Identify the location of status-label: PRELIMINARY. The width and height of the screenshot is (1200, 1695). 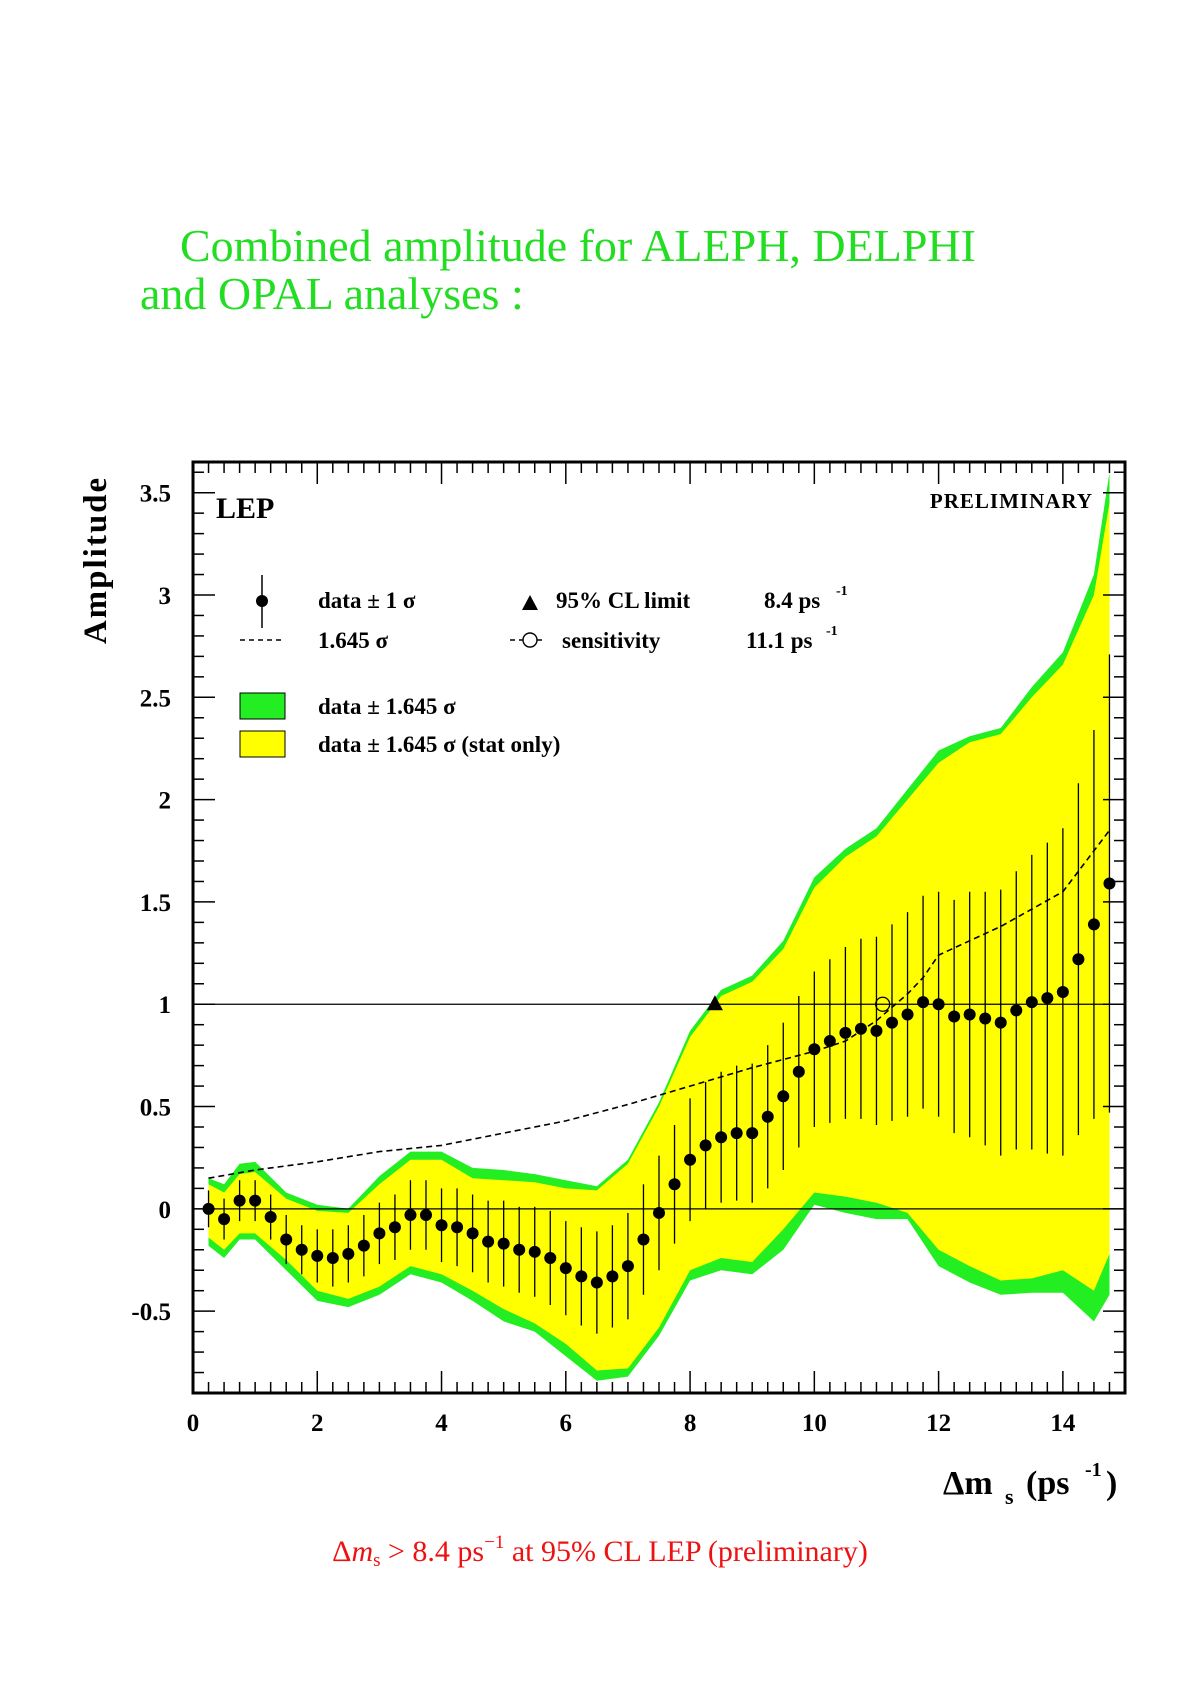
(1011, 501).